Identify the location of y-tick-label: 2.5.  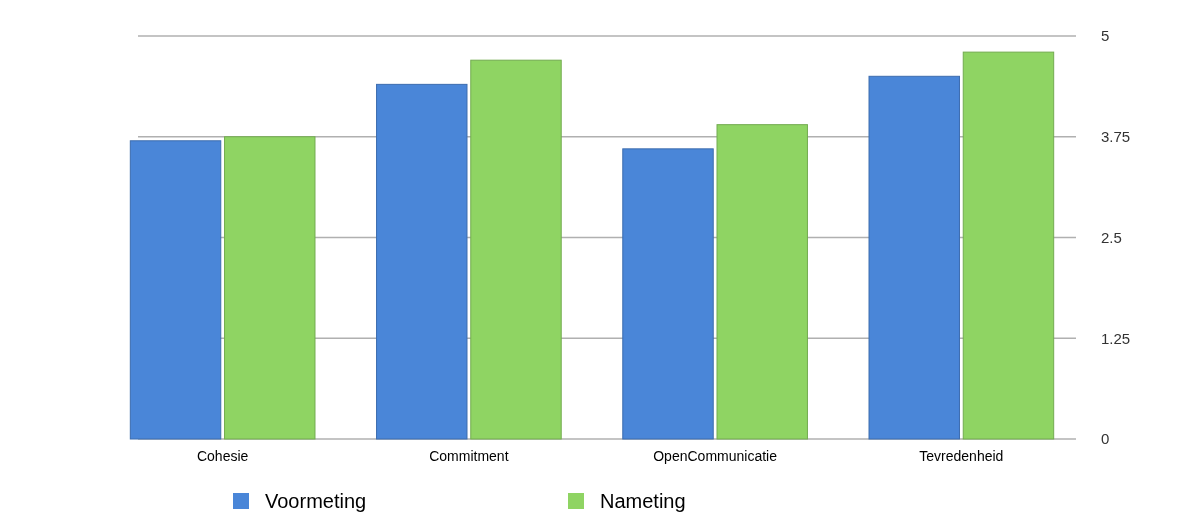
(1111, 237).